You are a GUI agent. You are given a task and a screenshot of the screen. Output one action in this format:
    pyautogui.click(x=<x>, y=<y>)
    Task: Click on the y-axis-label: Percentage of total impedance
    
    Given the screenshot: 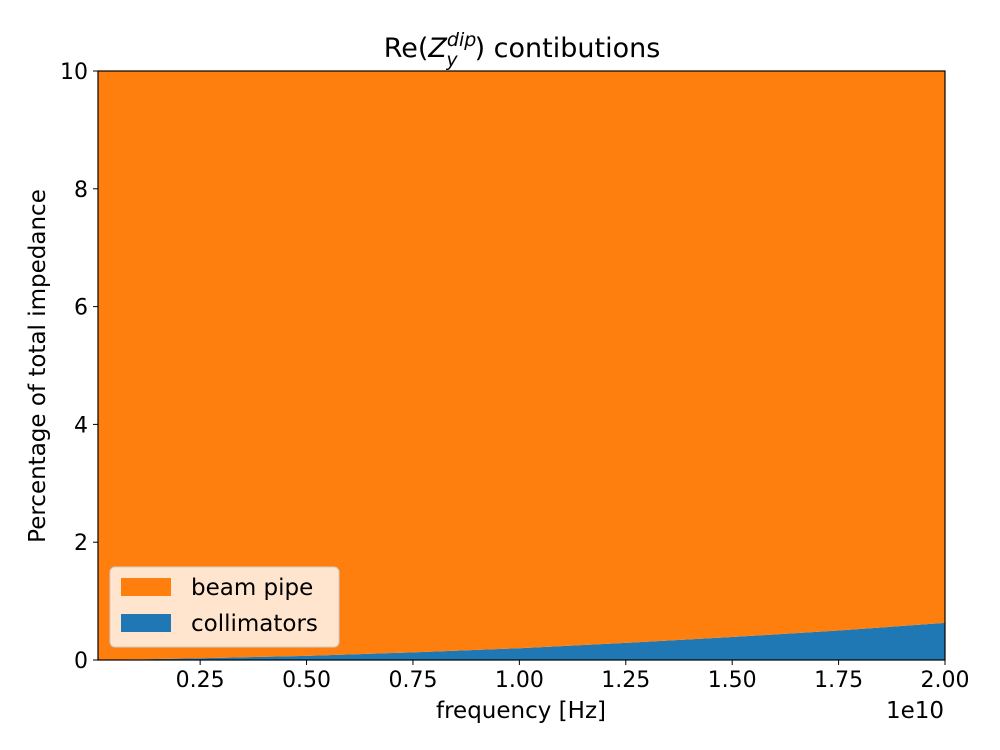 What is the action you would take?
    pyautogui.click(x=38, y=366)
    